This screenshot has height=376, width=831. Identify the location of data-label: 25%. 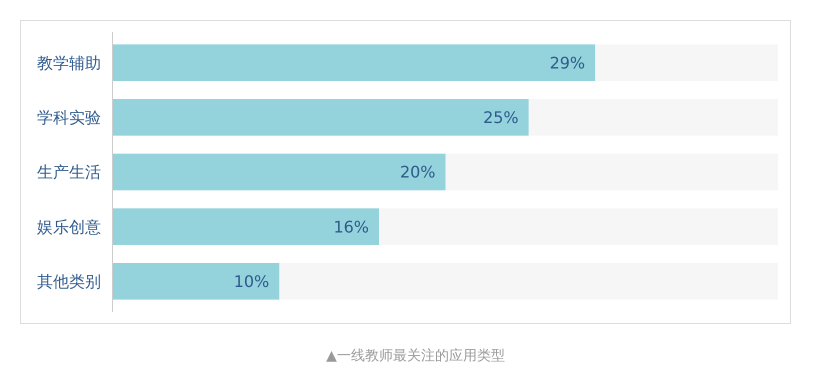
(501, 117).